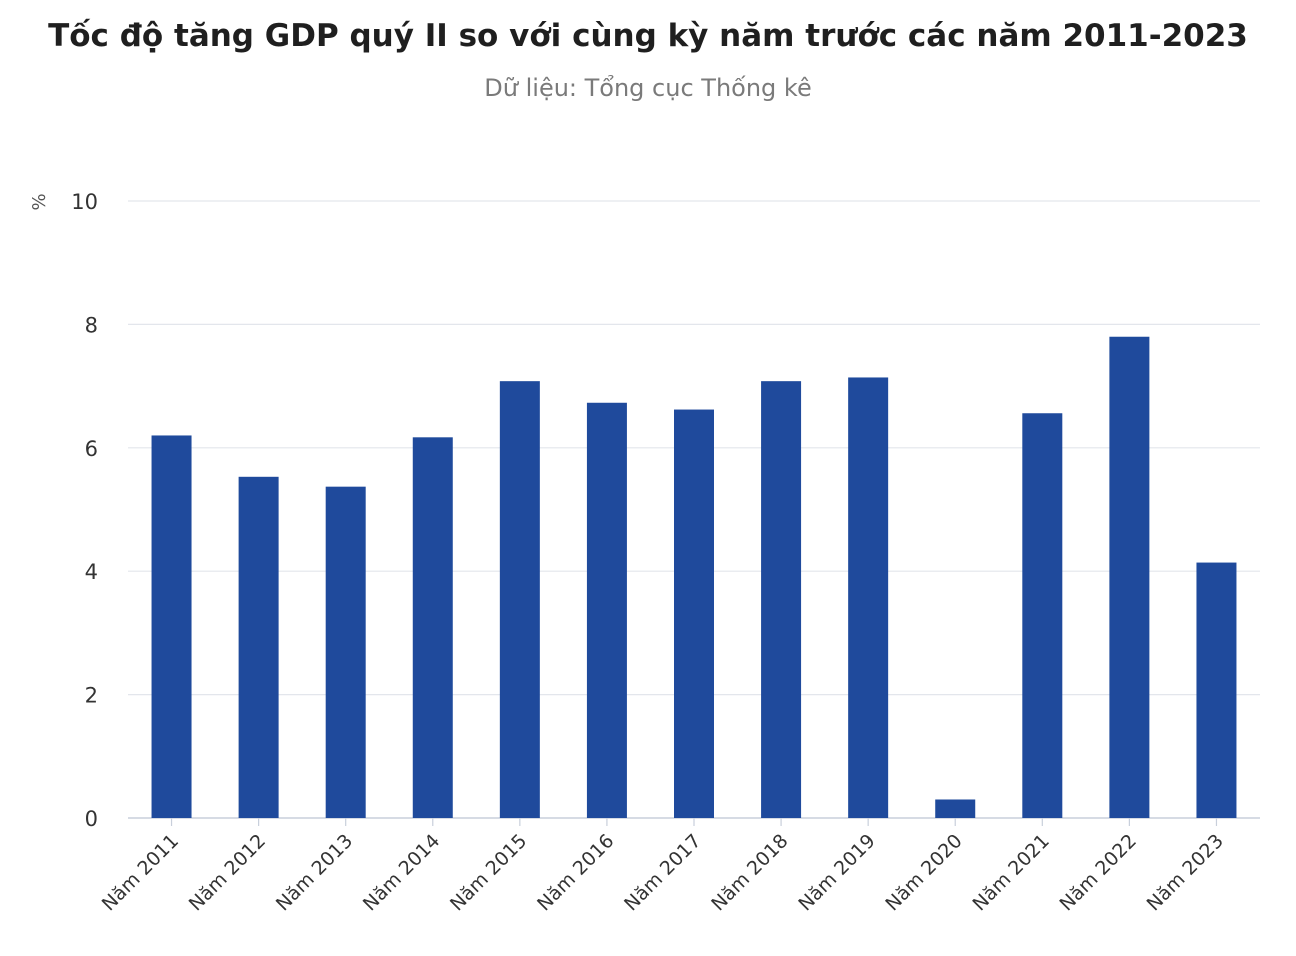 This screenshot has height=956, width=1296. What do you see at coordinates (84, 510) in the screenshot?
I see `y-axis-ticks: 0 2 4 6 8 10` at bounding box center [84, 510].